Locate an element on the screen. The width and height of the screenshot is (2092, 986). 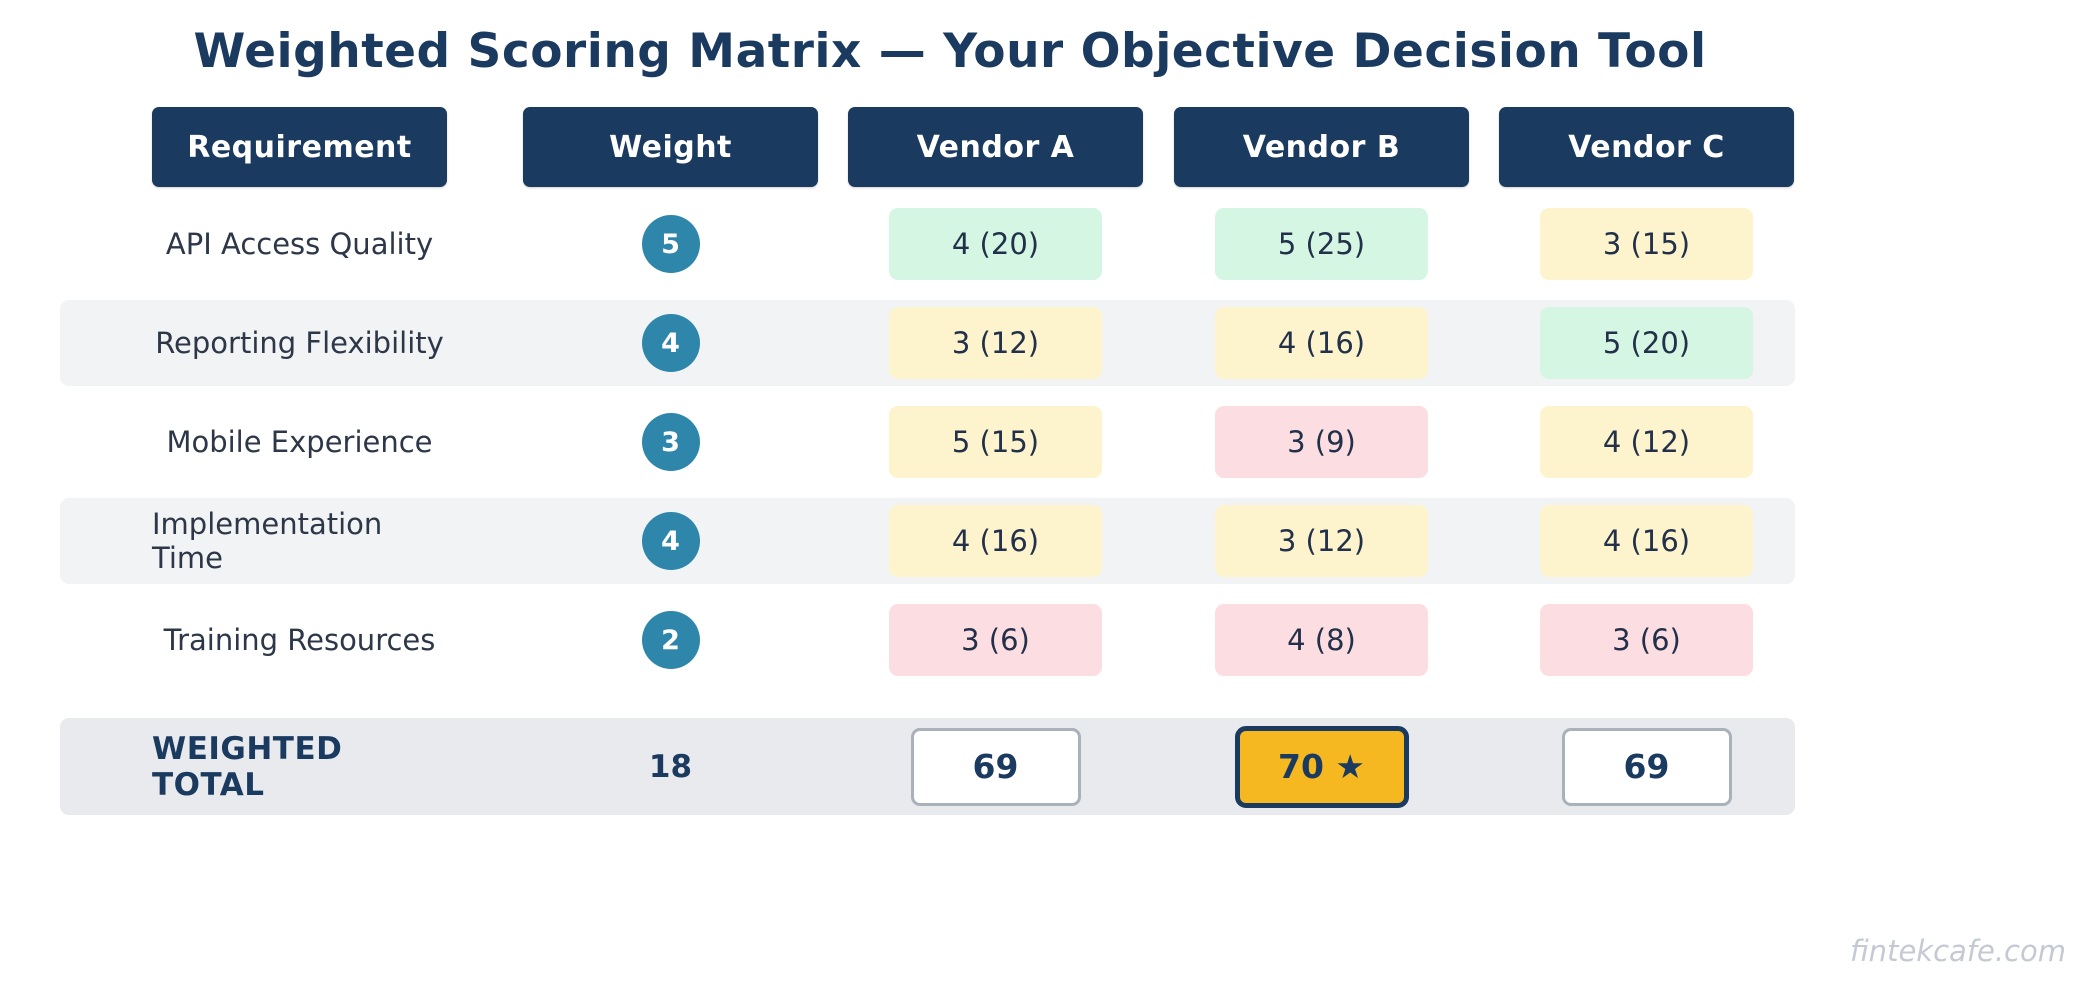
vendor-c-total-cell: 69 is located at coordinates (1646, 766).